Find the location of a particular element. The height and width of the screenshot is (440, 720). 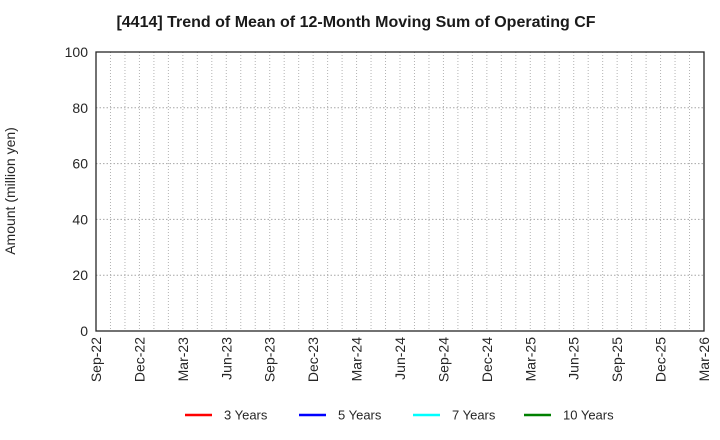

y-tick-label: 20 is located at coordinates (80, 275).